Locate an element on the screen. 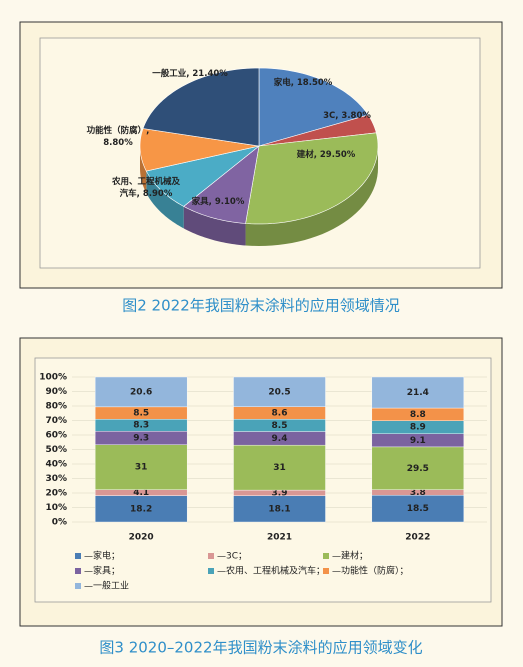  legend-label: —家电； is located at coordinates (102, 556).